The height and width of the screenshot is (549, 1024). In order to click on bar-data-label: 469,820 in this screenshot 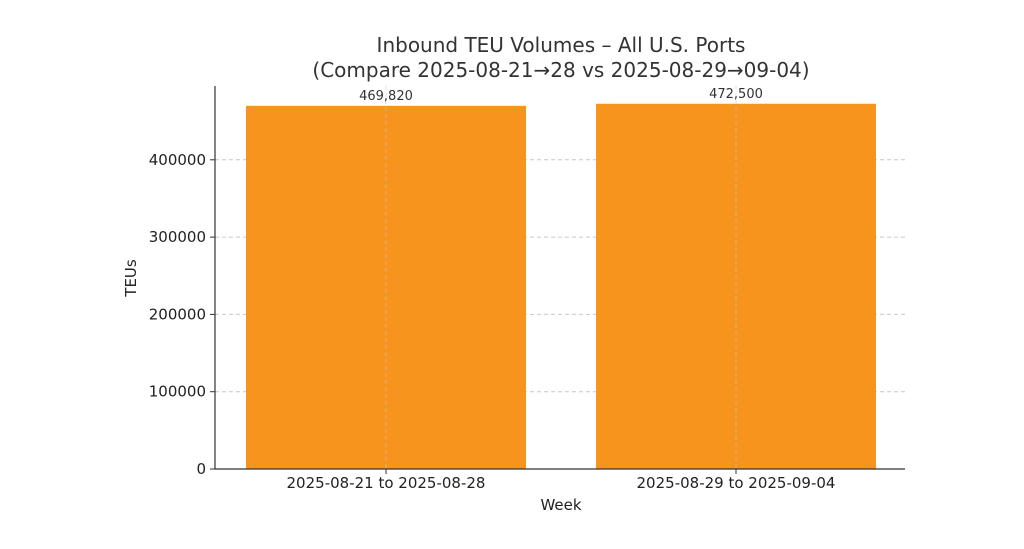, I will do `click(386, 96)`.